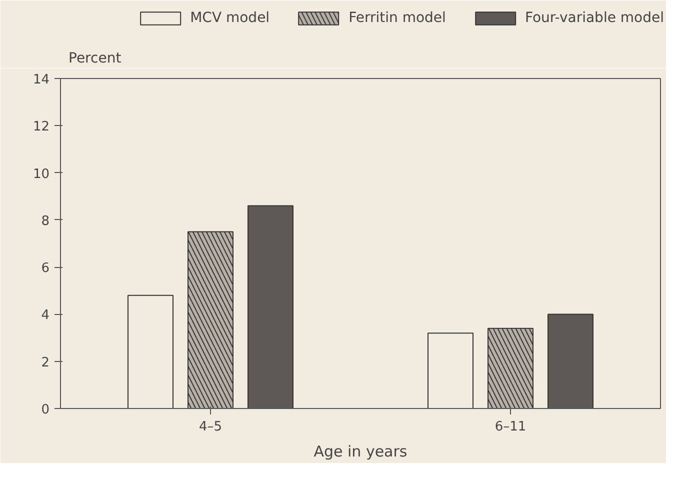 Image resolution: width=690 pixels, height=504 pixels. I want to click on legend-label: Ferritin model, so click(397, 18).